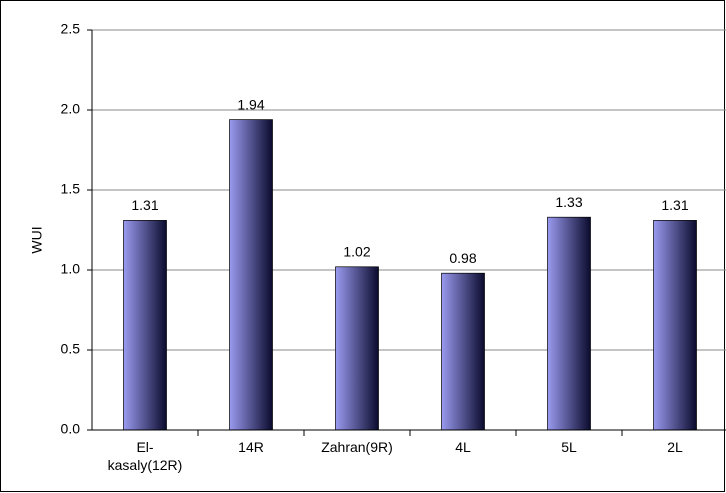  What do you see at coordinates (462, 258) in the screenshot?
I see `data-label: 0.98` at bounding box center [462, 258].